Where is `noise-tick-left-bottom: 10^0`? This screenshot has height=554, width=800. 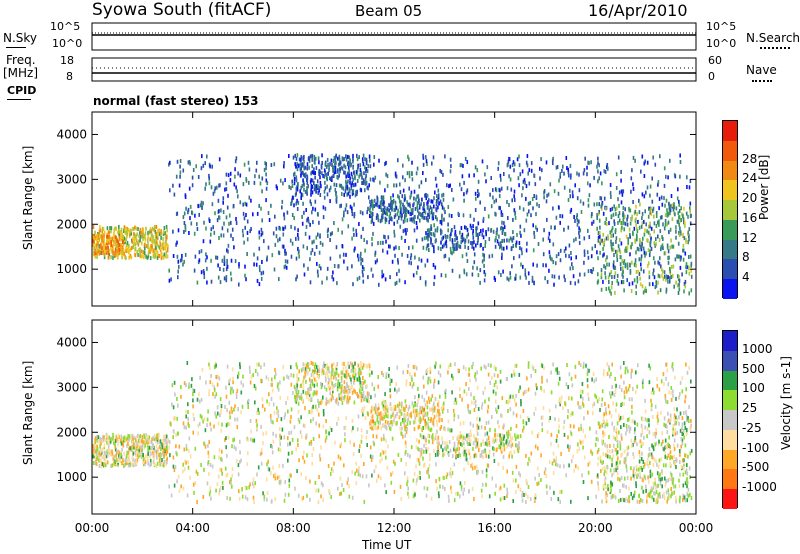 noise-tick-left-bottom: 10^0 is located at coordinates (67, 43).